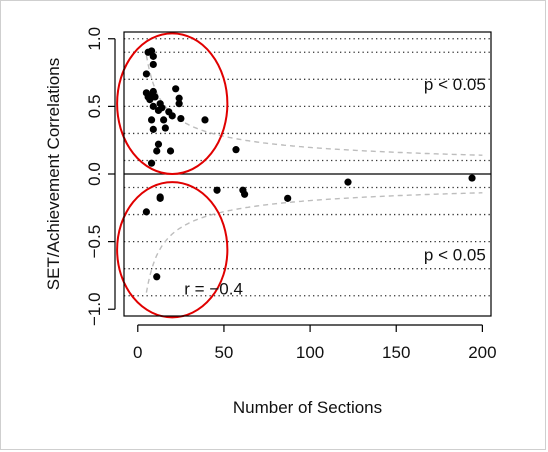 The image size is (548, 452). Describe the element at coordinates (314, 242) in the screenshot. I see `critical-curve-lower` at that location.